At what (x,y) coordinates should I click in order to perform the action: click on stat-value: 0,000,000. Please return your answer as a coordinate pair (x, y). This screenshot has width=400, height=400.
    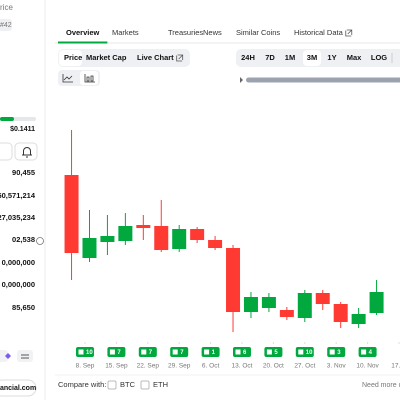
    Looking at the image, I should click on (18, 284).